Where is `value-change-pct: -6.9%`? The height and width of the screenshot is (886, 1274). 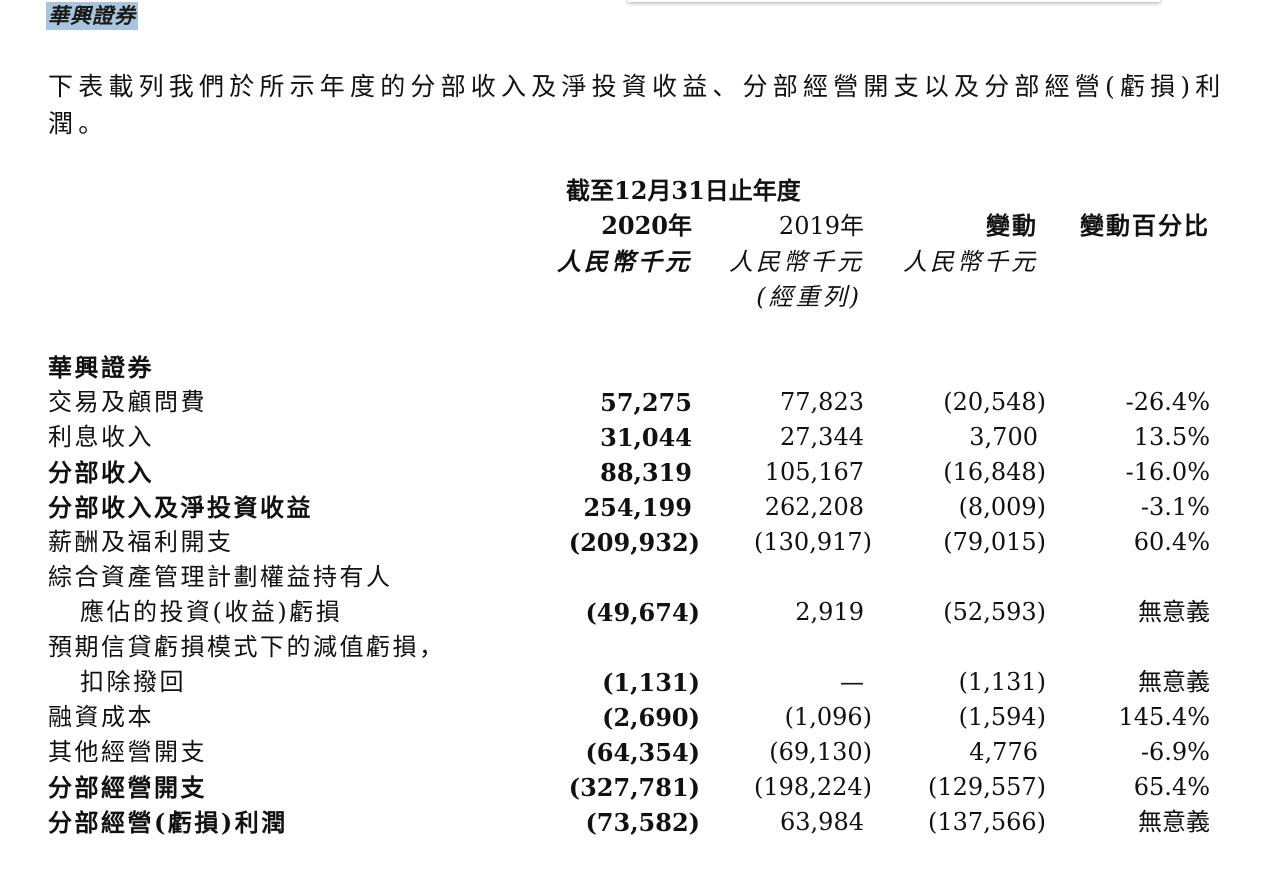 value-change-pct: -6.9% is located at coordinates (1175, 752).